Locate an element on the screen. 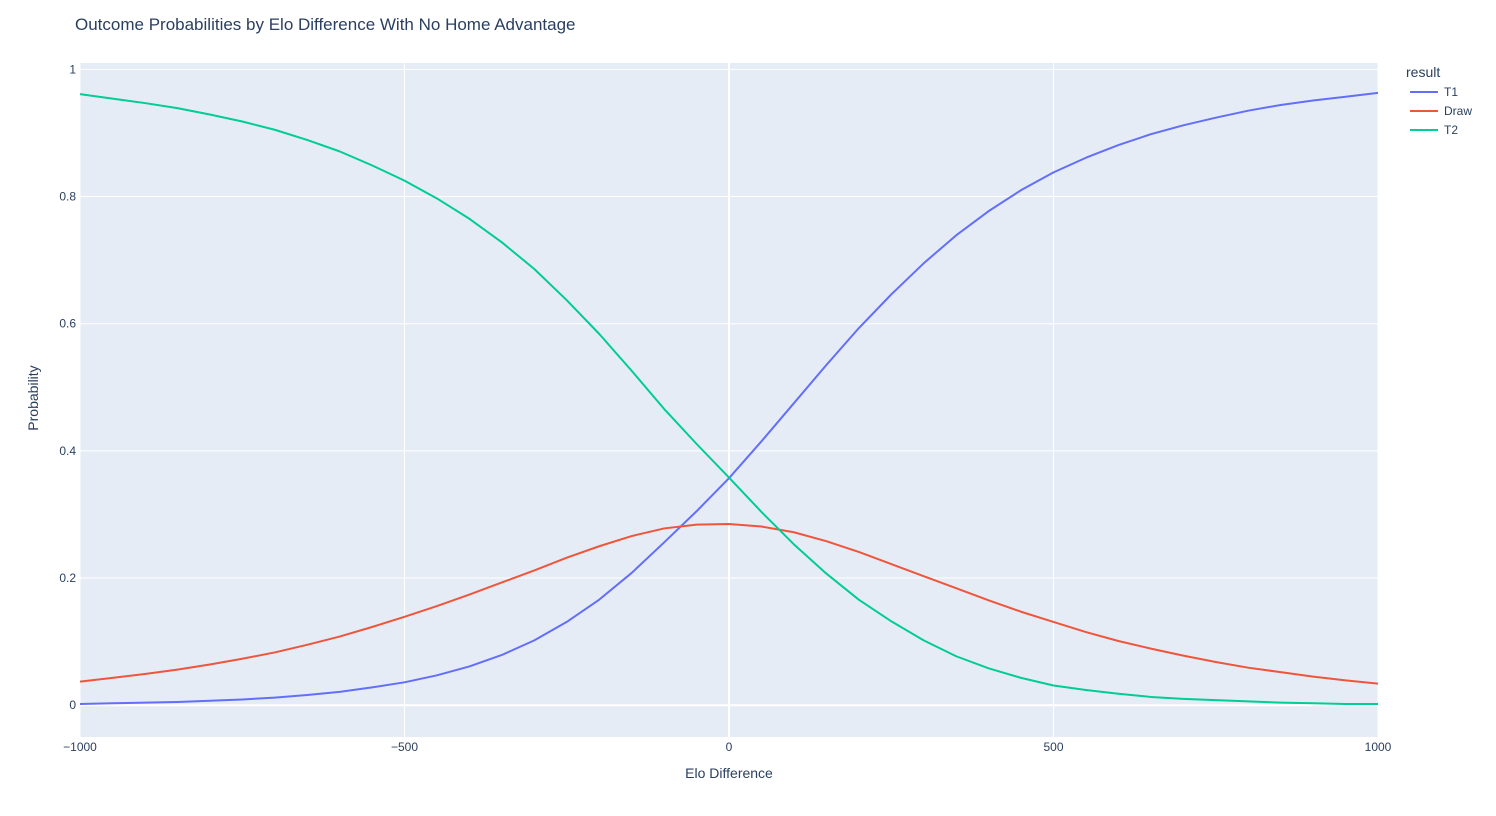 This screenshot has height=816, width=1496. legend-label: T2 is located at coordinates (1451, 130).